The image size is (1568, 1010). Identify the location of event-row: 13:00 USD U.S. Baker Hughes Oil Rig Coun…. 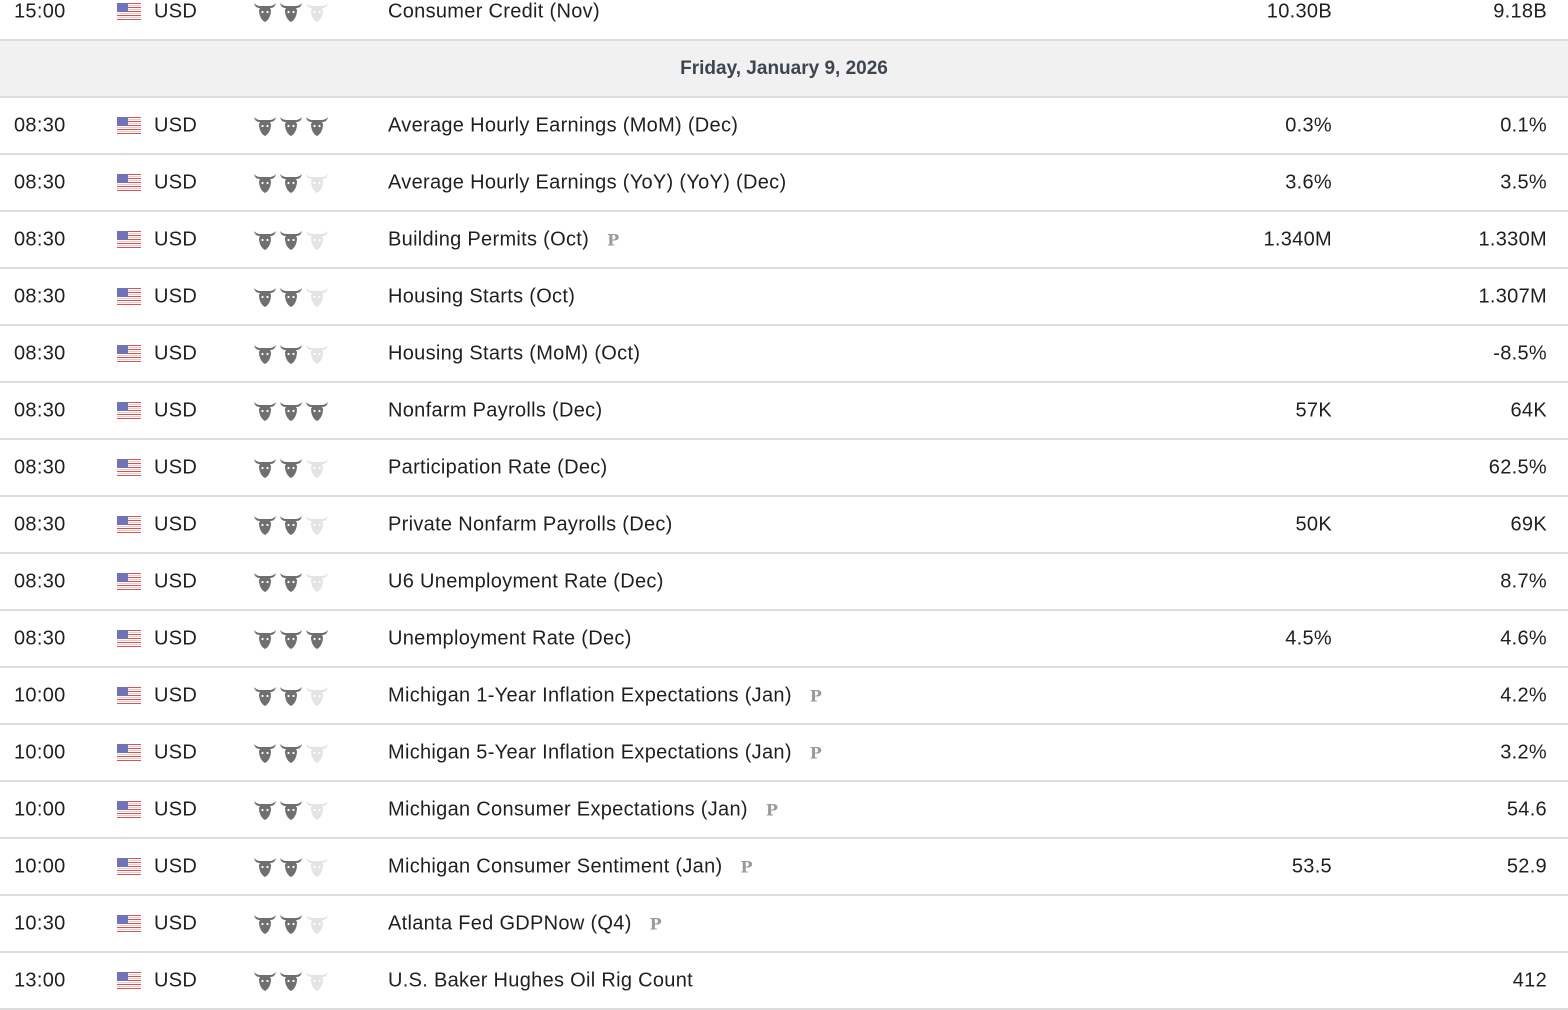
(784, 981).